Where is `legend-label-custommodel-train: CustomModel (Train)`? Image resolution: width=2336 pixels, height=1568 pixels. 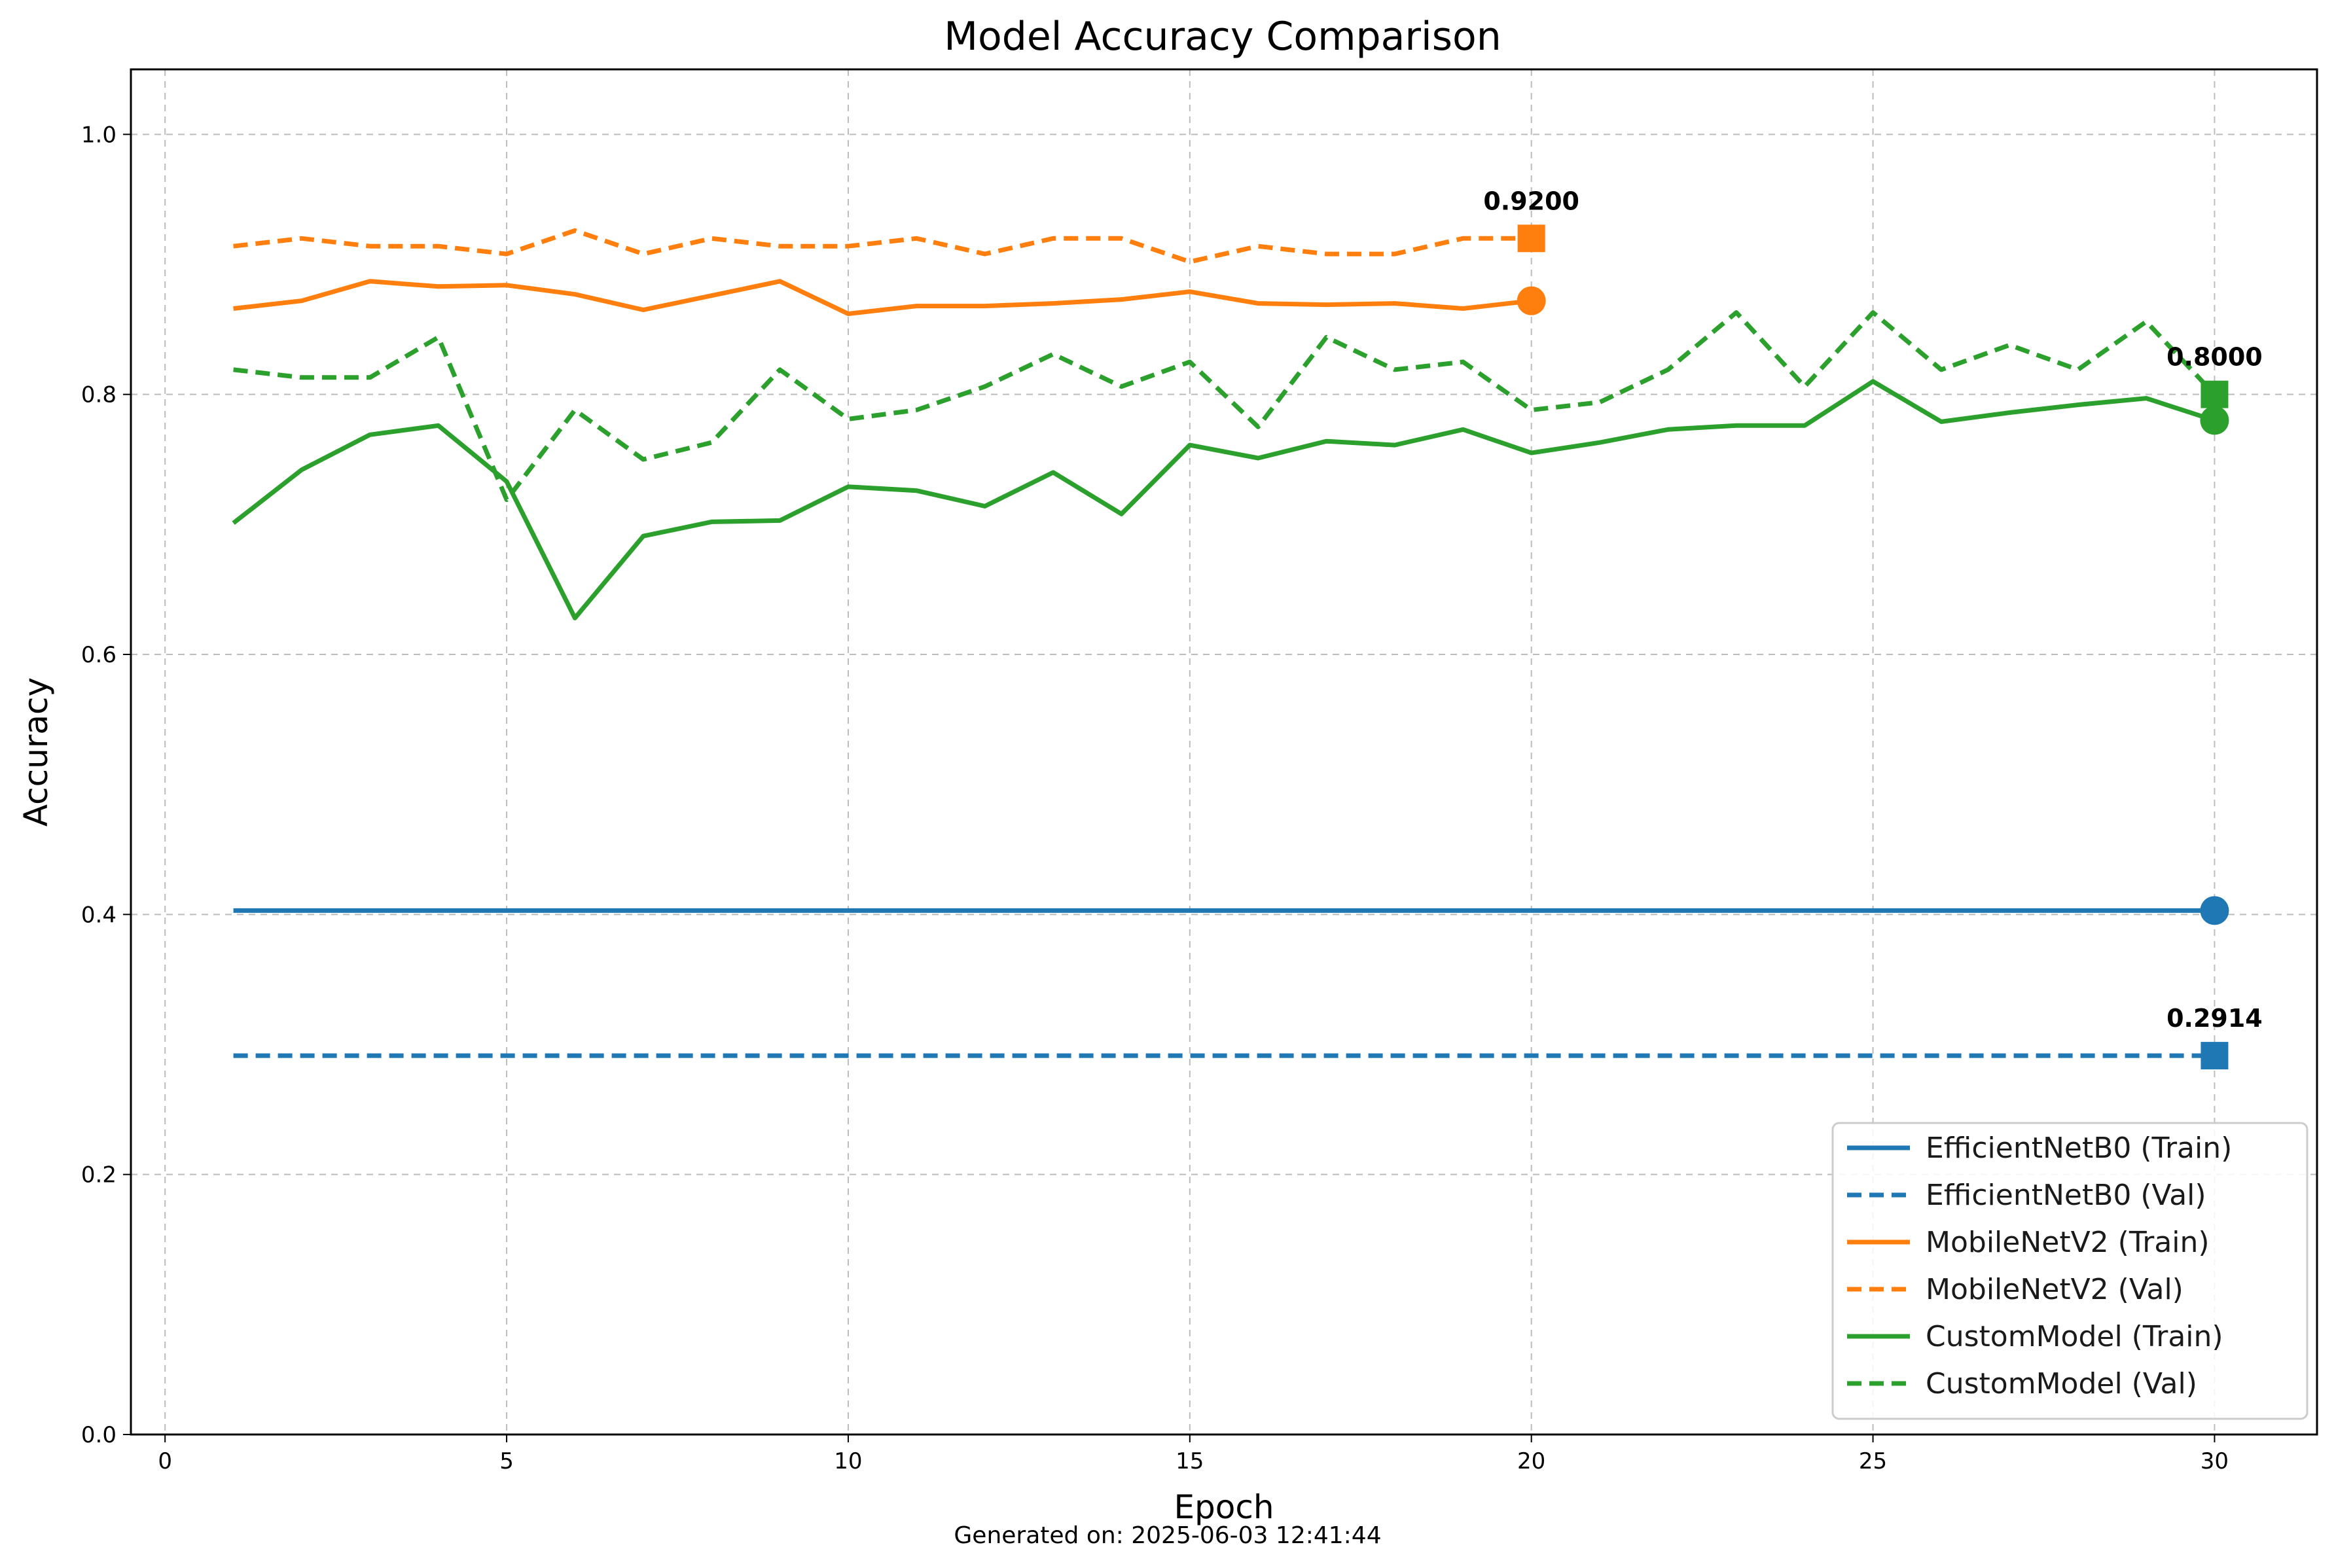
legend-label-custommodel-train: CustomModel (Train) is located at coordinates (2074, 1337).